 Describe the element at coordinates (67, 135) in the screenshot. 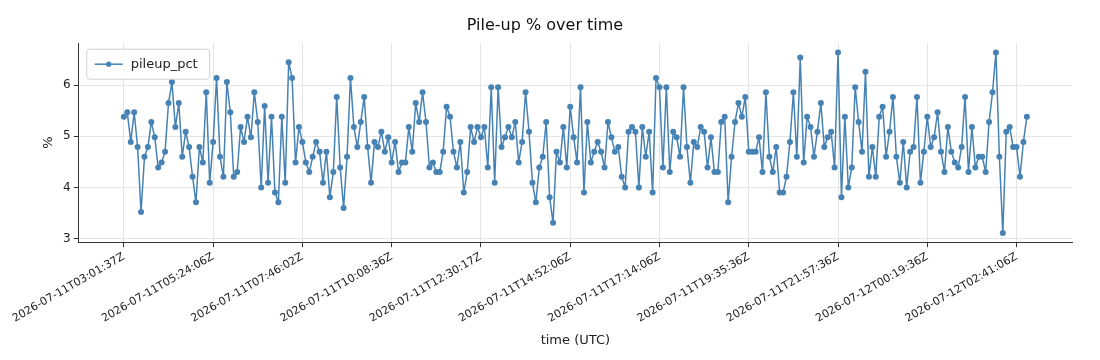

I see `y-tick-label: 5` at that location.